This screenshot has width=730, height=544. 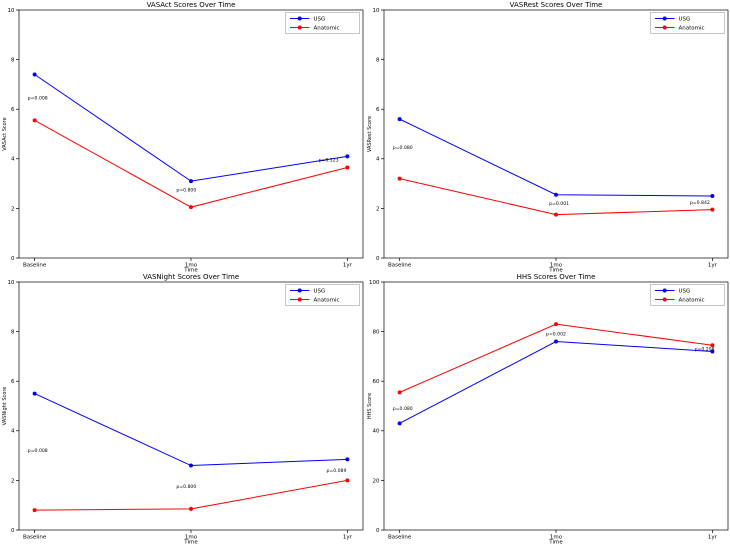 What do you see at coordinates (191, 277) in the screenshot?
I see `chart-title: VASNight Scores Over Time` at bounding box center [191, 277].